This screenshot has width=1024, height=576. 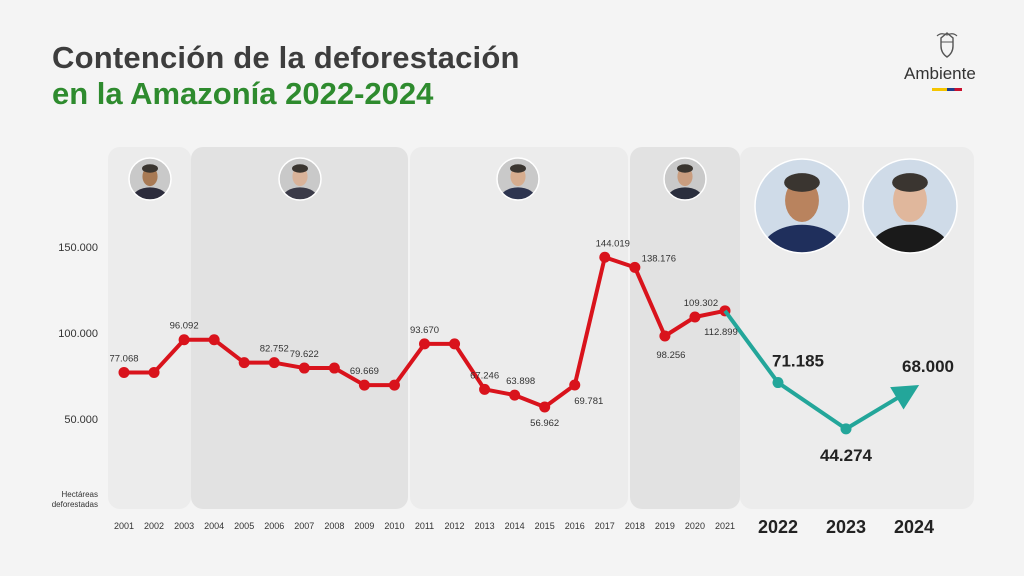 I want to click on historic-point-2014, so click(x=515, y=395).